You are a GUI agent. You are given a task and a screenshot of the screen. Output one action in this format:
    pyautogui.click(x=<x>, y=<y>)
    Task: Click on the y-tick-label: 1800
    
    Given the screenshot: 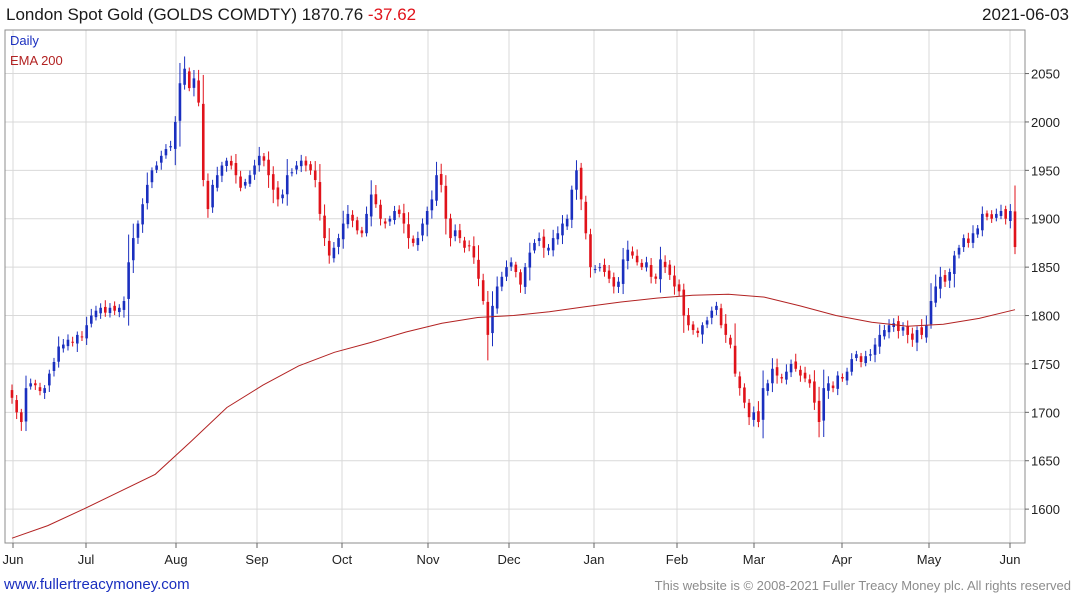 What is the action you would take?
    pyautogui.click(x=1045, y=316)
    